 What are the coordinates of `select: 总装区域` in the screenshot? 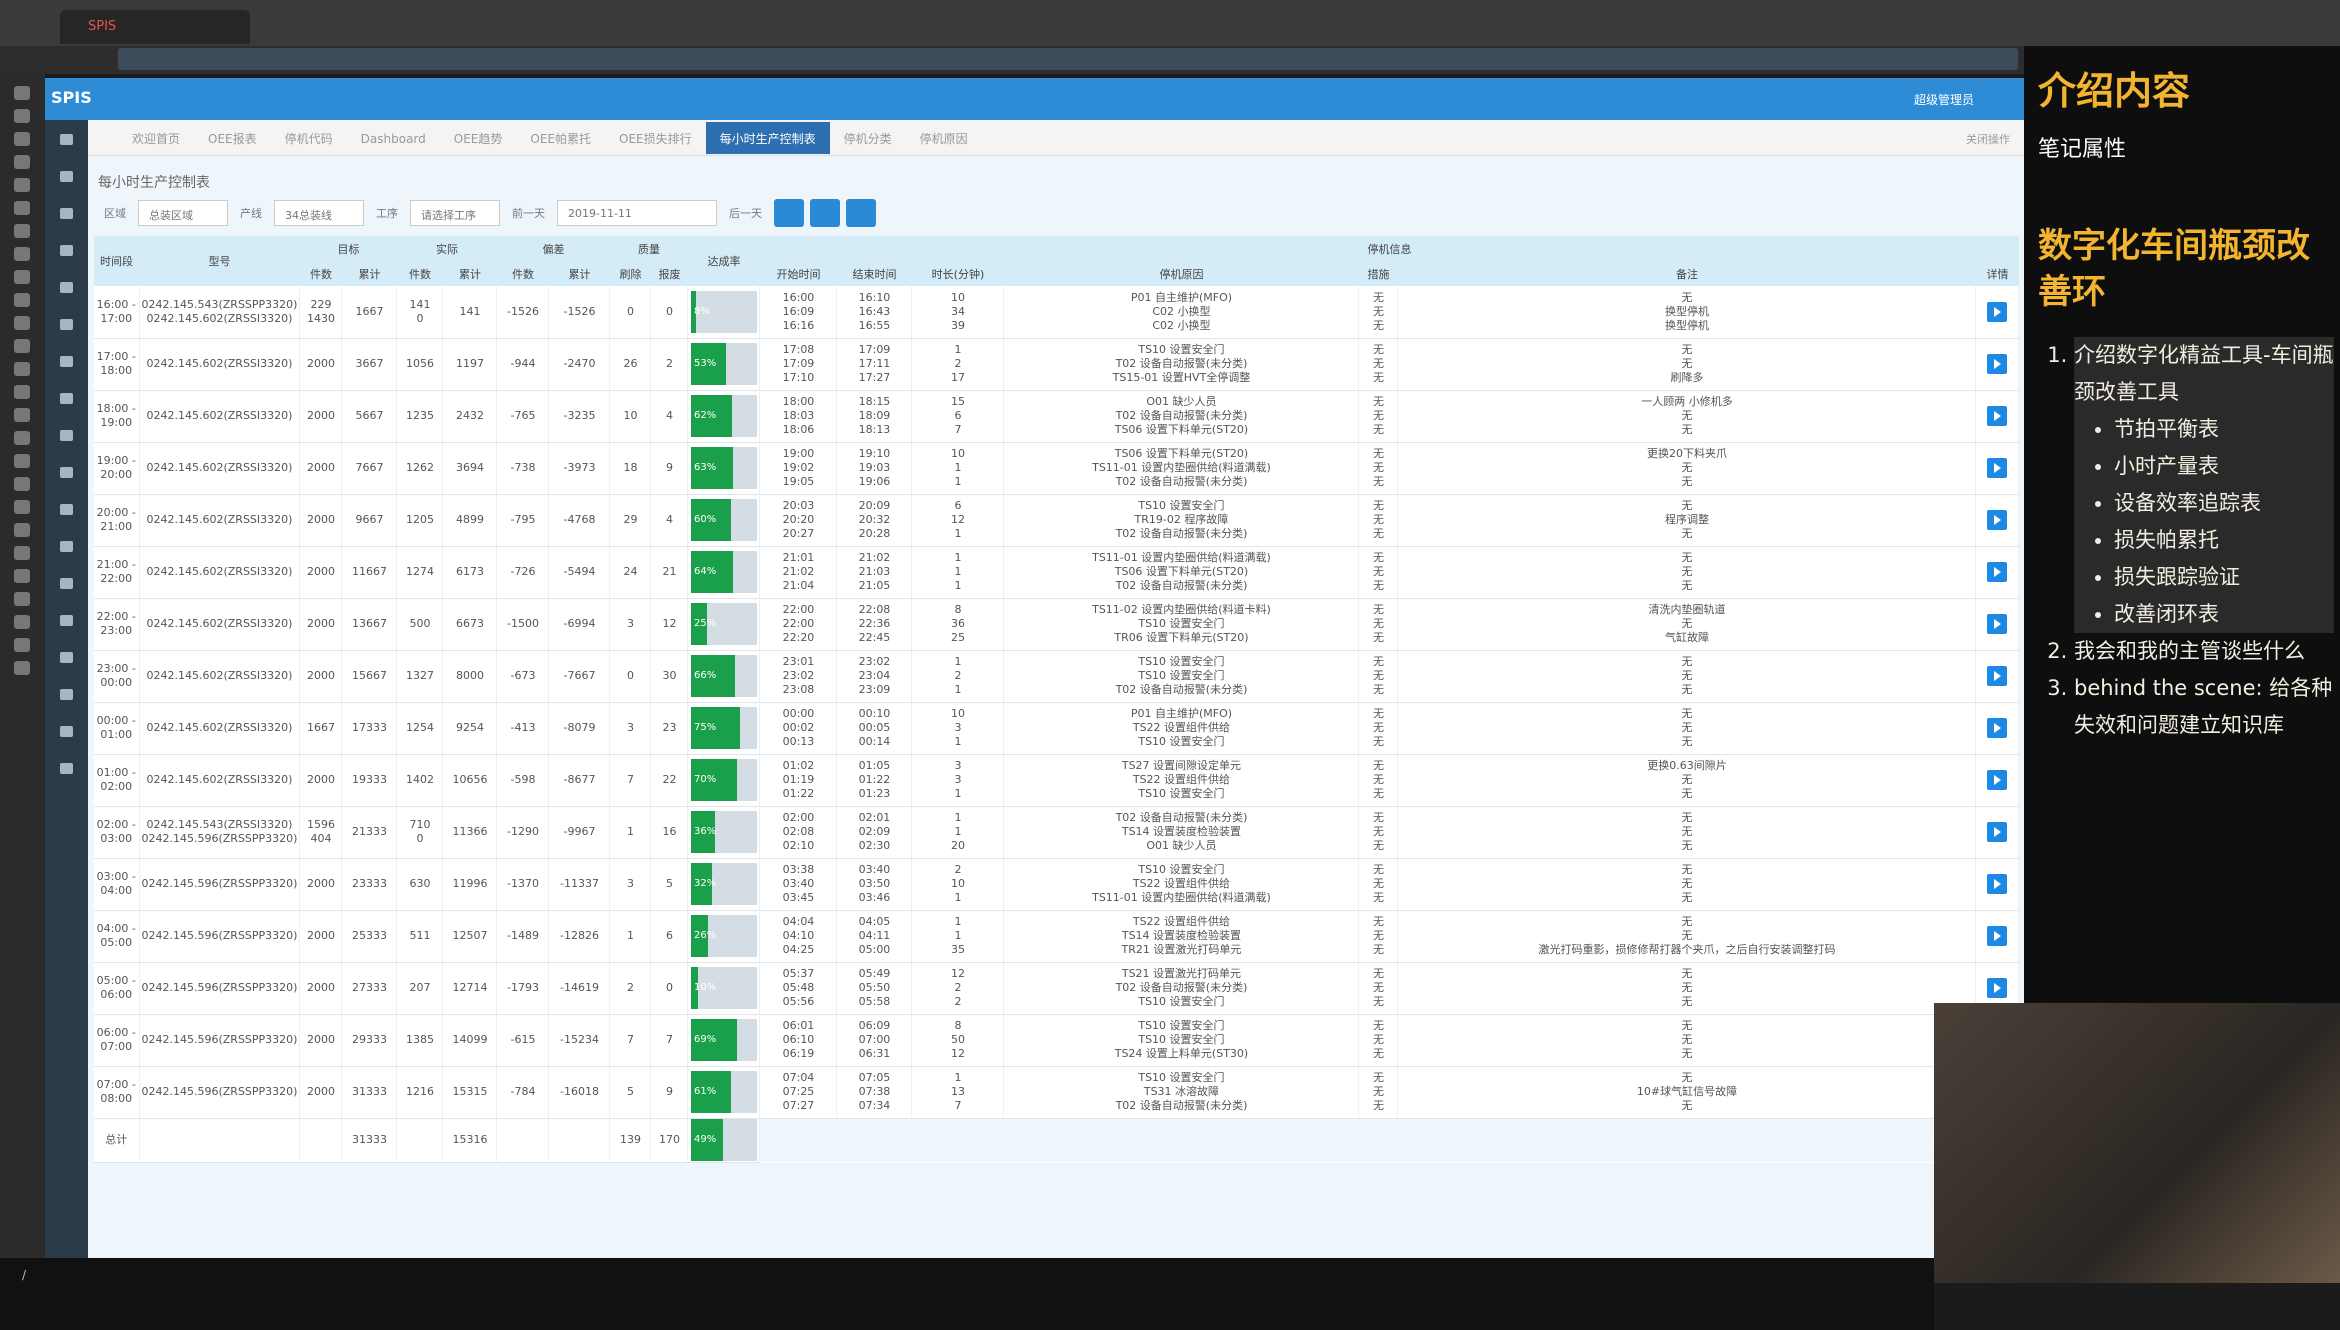 It's located at (183, 213).